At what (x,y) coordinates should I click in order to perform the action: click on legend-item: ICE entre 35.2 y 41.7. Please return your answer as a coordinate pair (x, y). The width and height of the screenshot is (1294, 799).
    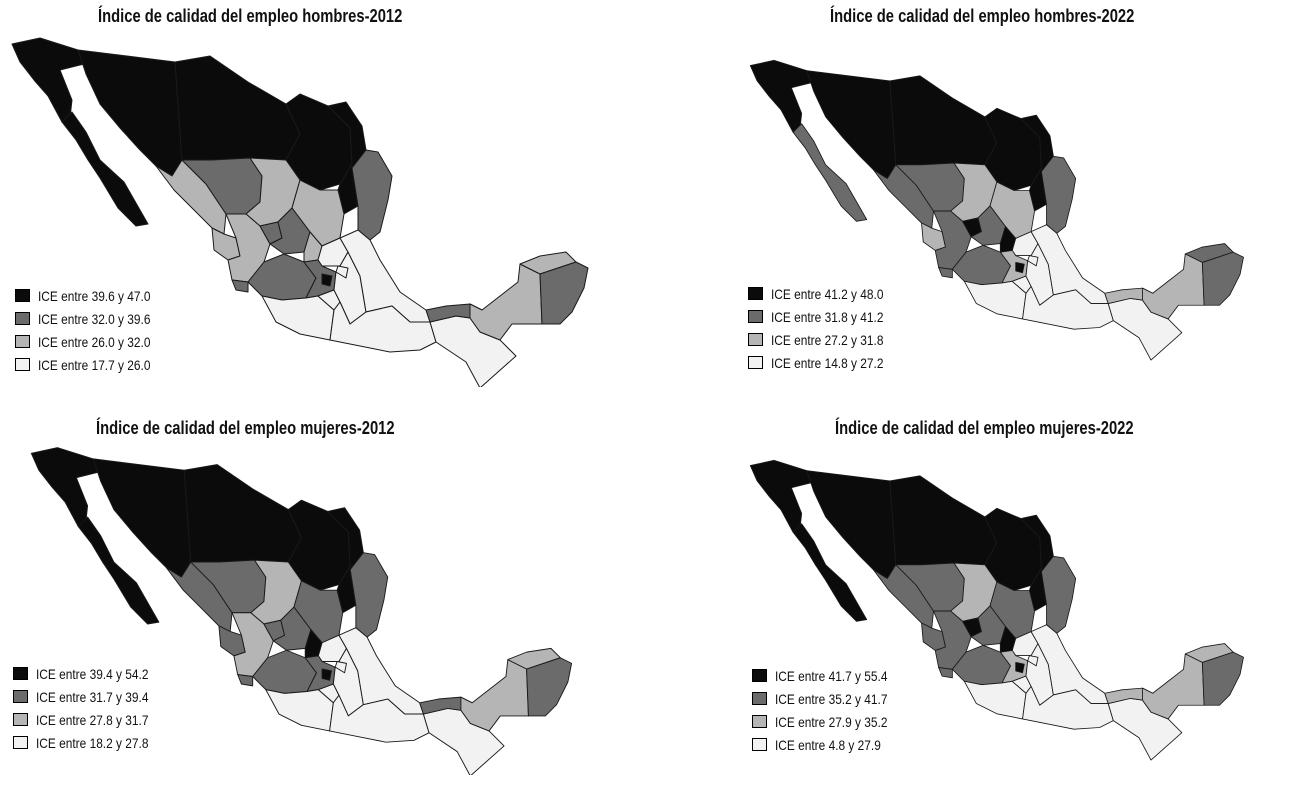
    Looking at the image, I should click on (829, 698).